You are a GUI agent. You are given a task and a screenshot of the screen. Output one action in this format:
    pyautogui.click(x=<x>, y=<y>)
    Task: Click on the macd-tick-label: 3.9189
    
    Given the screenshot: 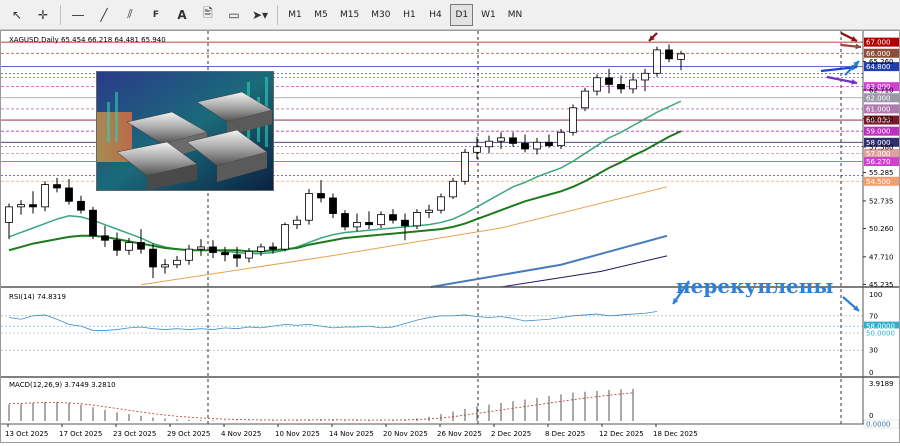 What is the action you would take?
    pyautogui.click(x=881, y=384)
    